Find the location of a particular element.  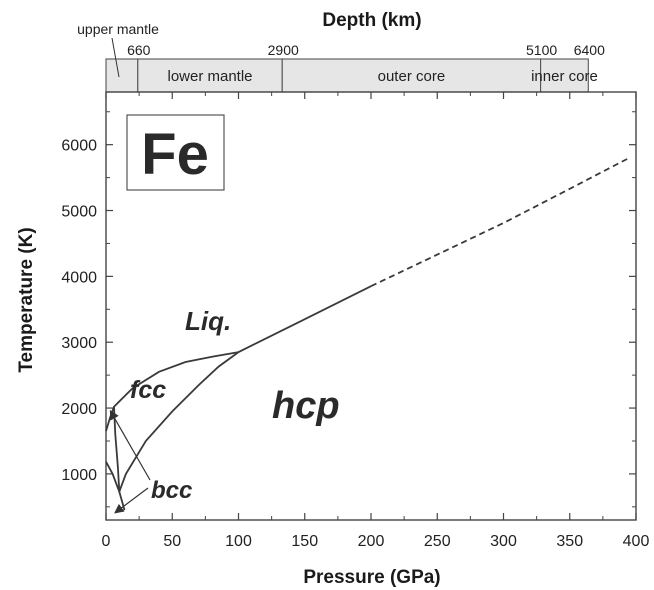

phase-label-liquid: Liq. is located at coordinates (208, 321).